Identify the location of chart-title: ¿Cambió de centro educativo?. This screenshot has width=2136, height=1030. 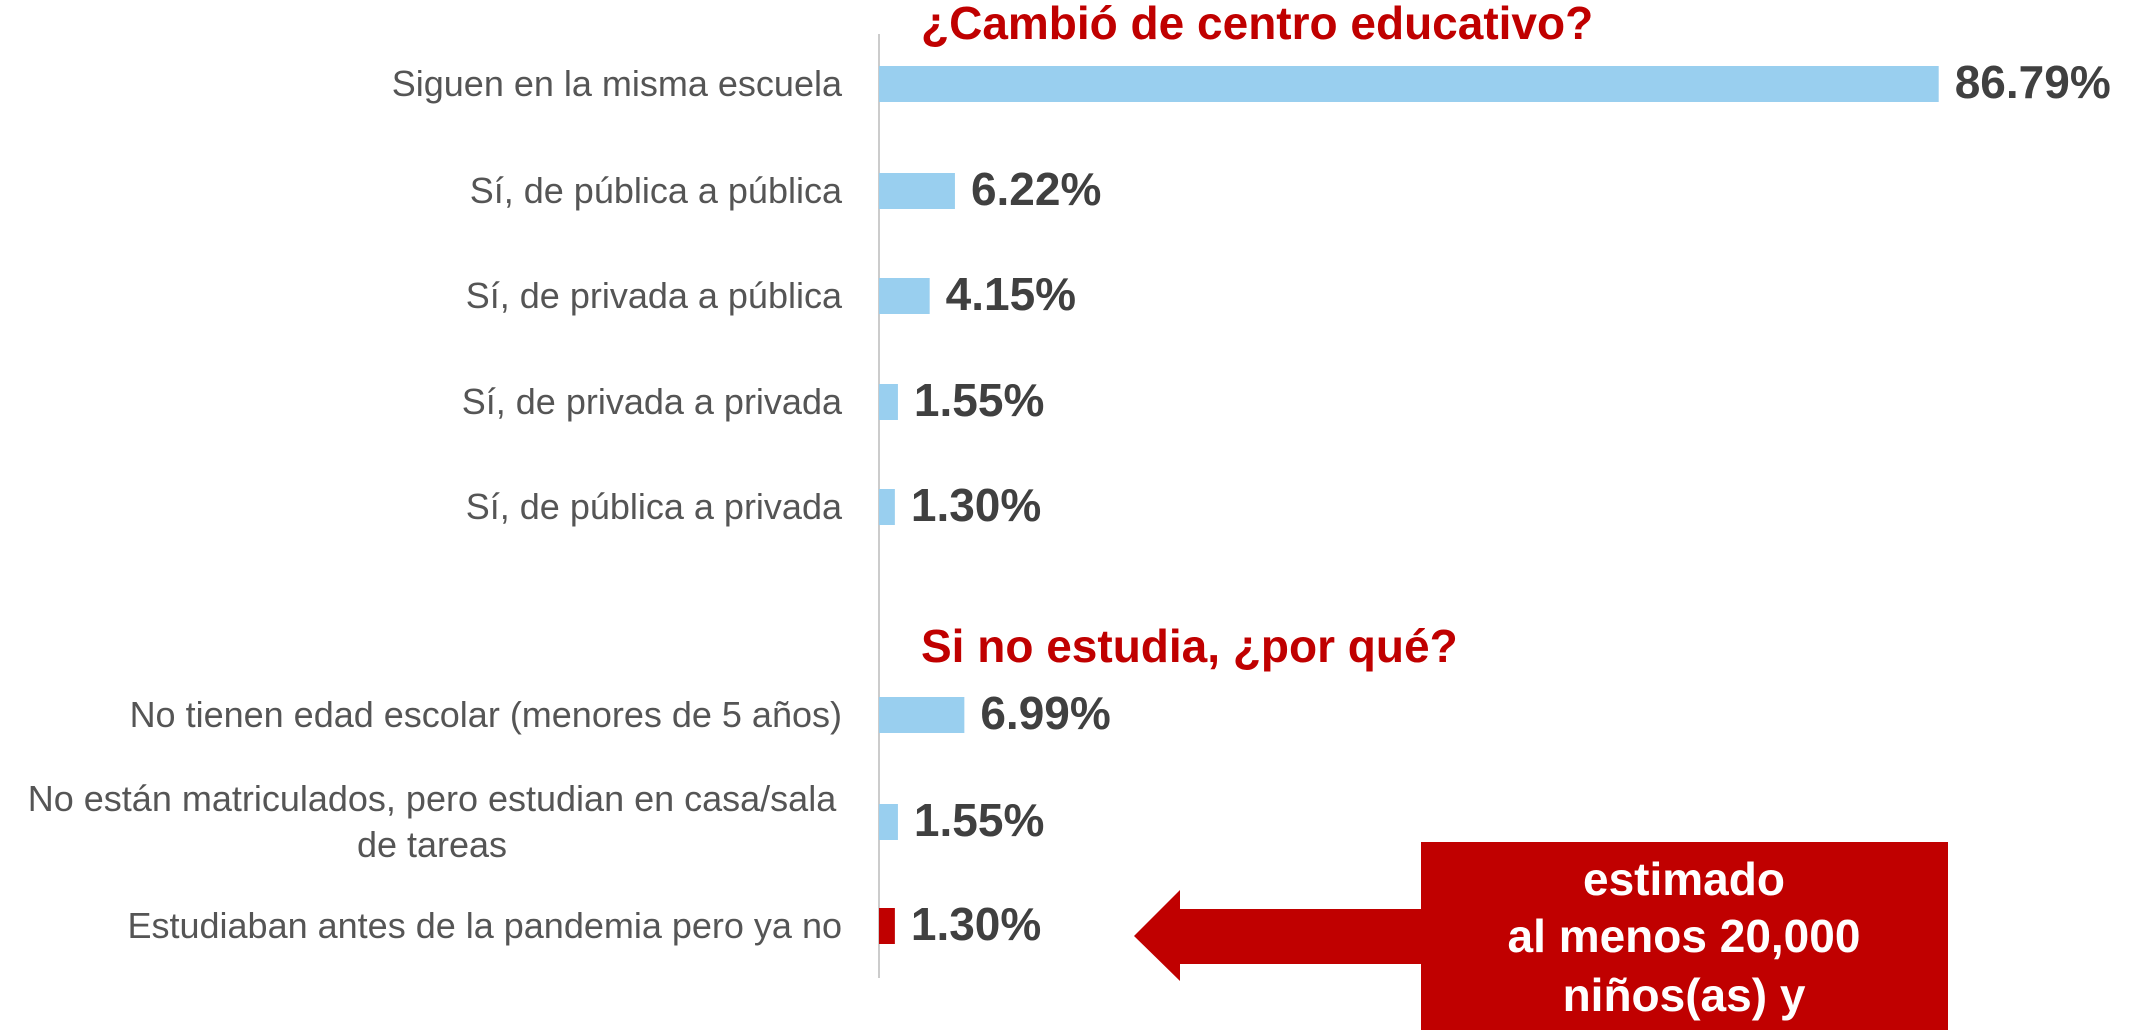
(1257, 24).